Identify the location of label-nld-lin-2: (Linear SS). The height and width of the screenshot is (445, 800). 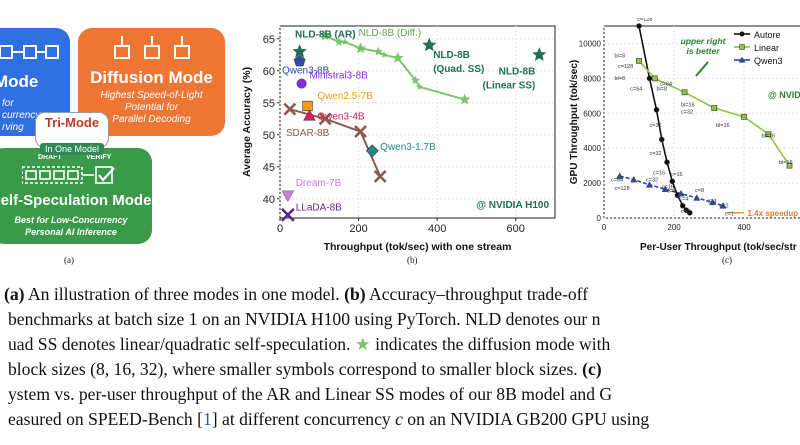
(509, 86).